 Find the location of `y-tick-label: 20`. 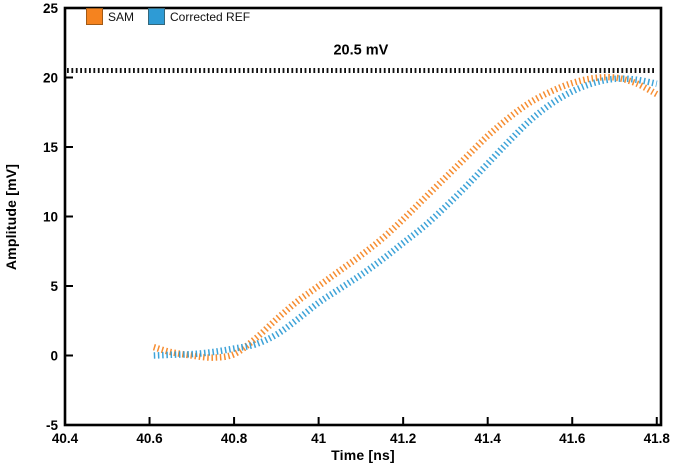

y-tick-label: 20 is located at coordinates (50, 78).